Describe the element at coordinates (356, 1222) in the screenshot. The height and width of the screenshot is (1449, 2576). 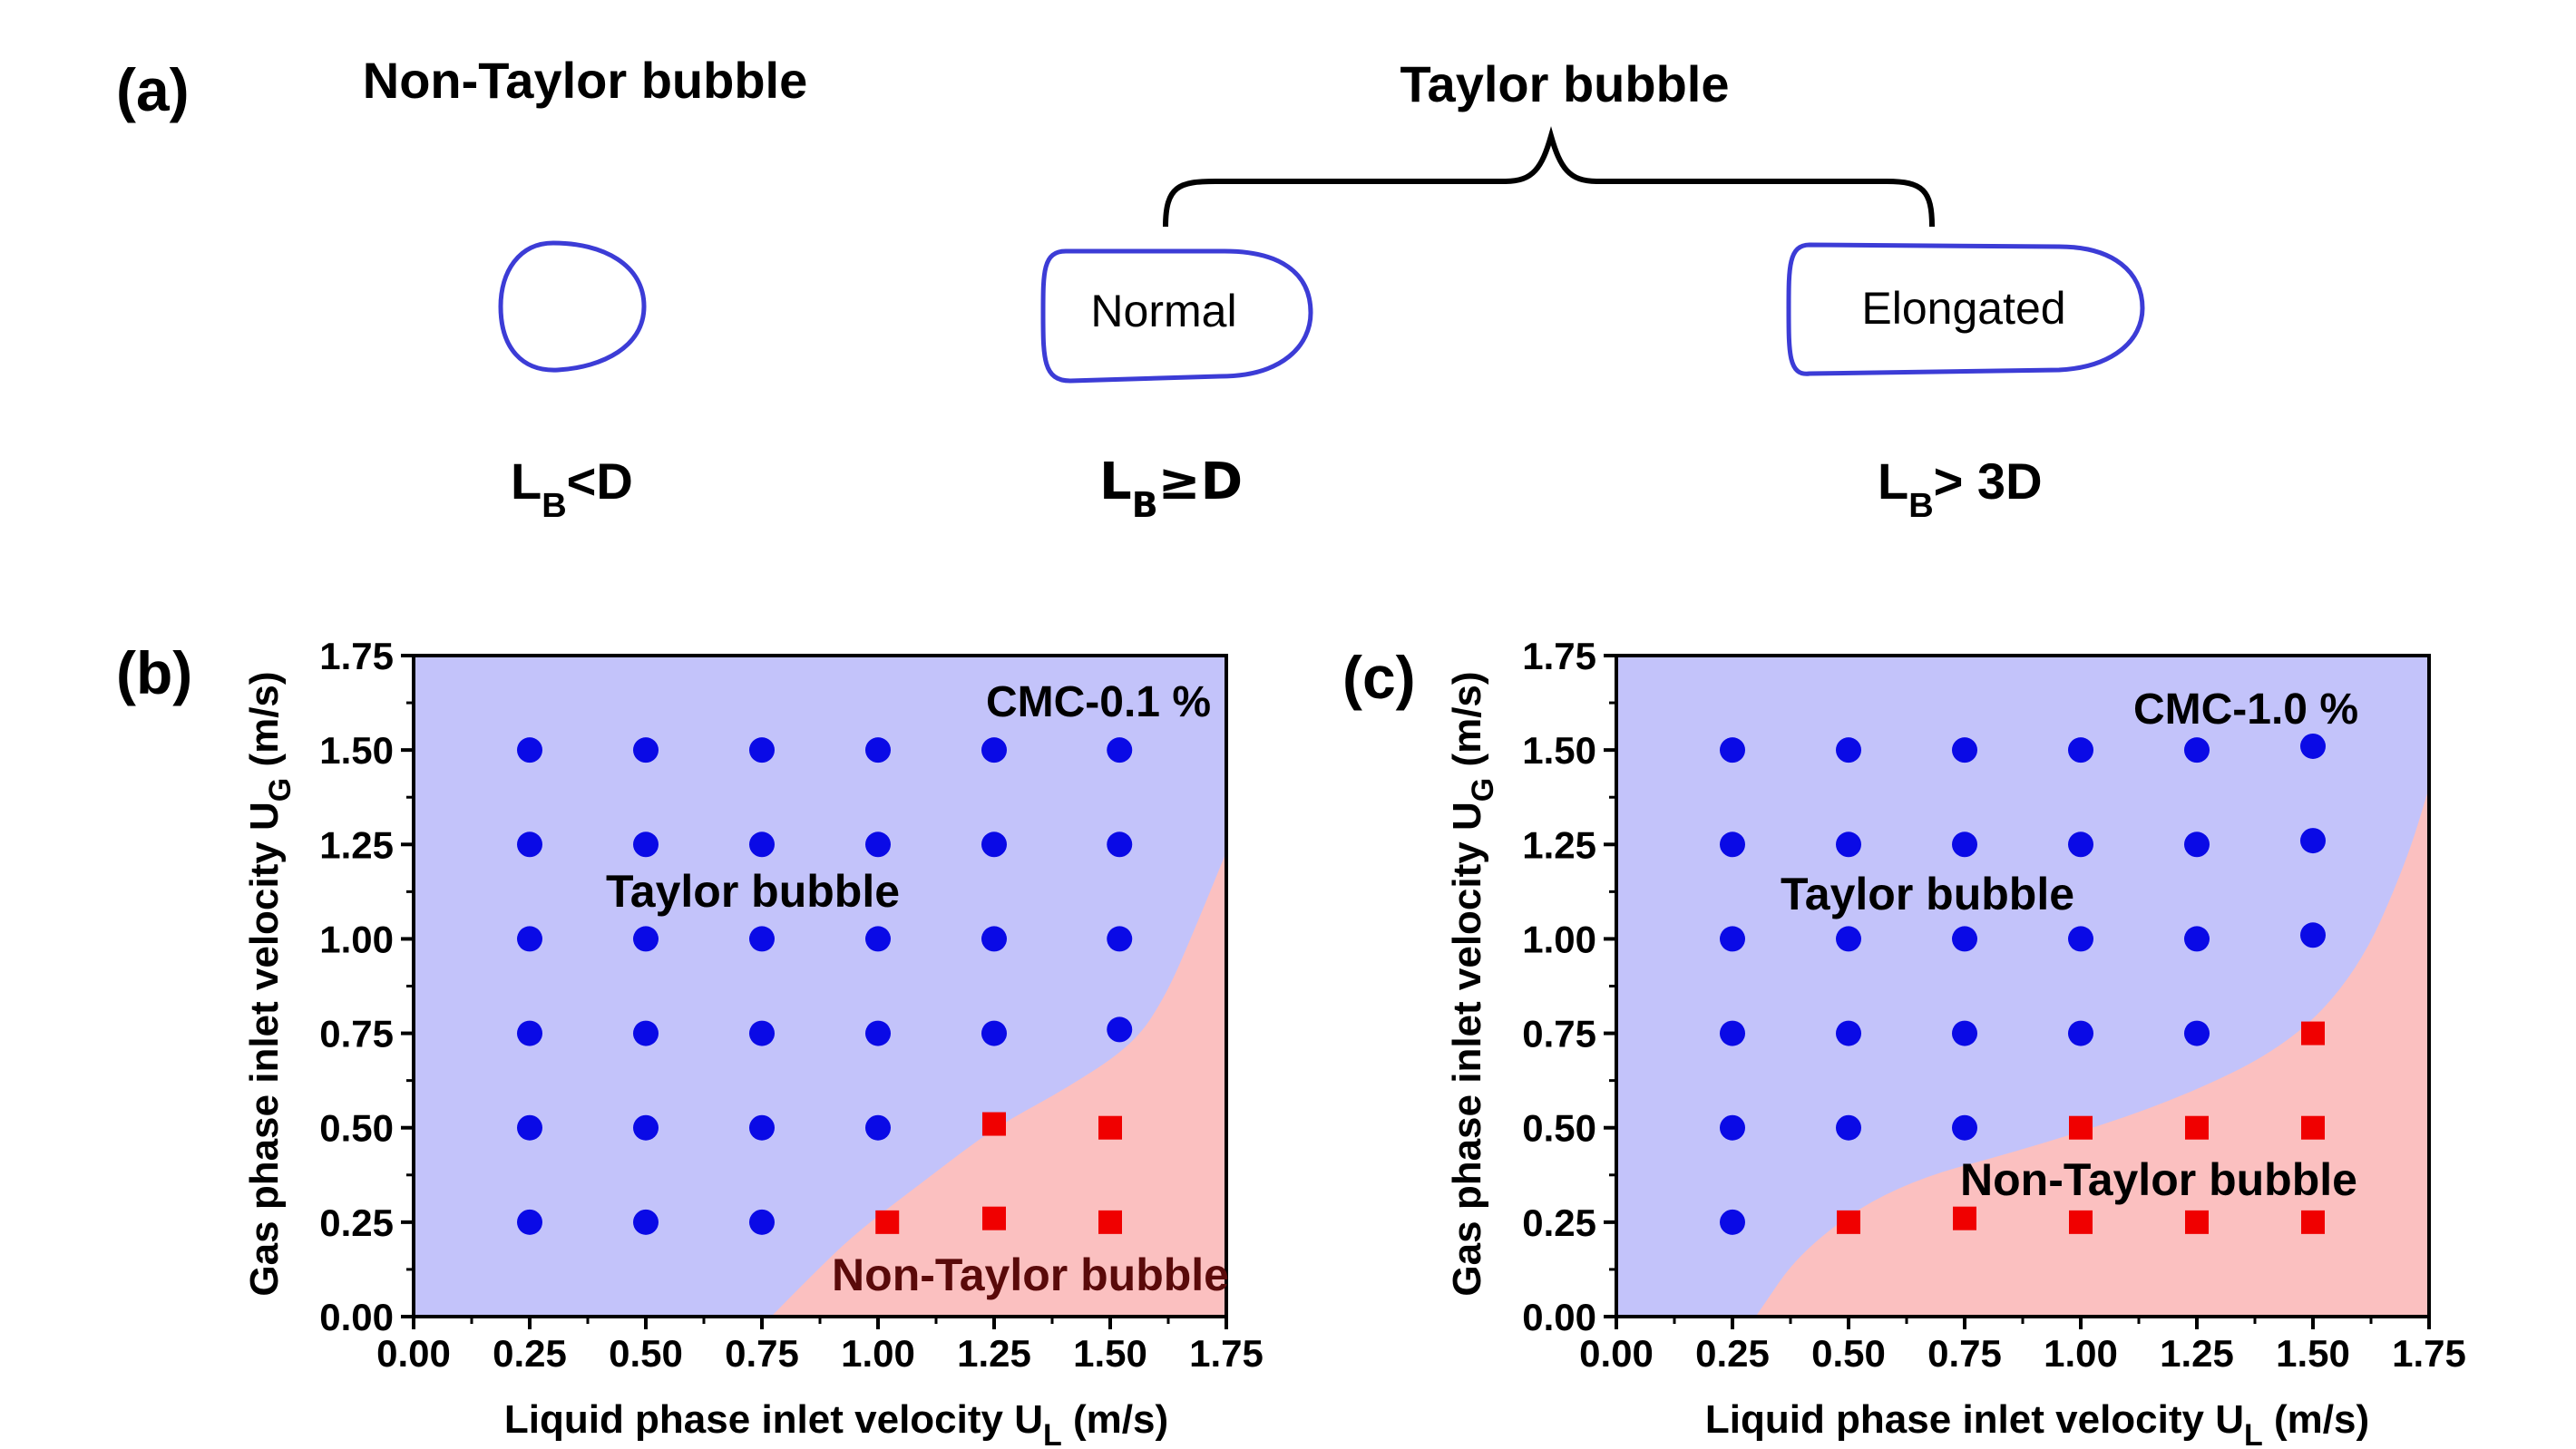
I see `plot-b-ytick-label: 0.25` at that location.